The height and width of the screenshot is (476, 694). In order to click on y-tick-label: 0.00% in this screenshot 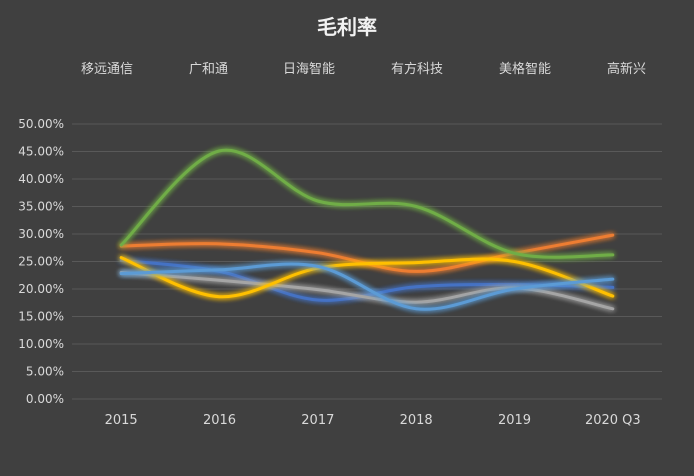, I will do `click(45, 399)`.